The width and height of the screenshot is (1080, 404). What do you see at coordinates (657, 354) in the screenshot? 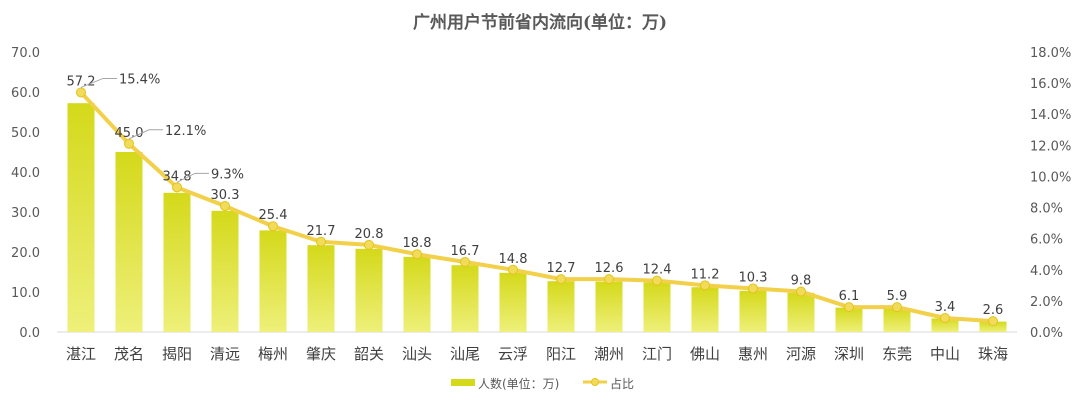
I see `x-tick-label: 江门` at bounding box center [657, 354].